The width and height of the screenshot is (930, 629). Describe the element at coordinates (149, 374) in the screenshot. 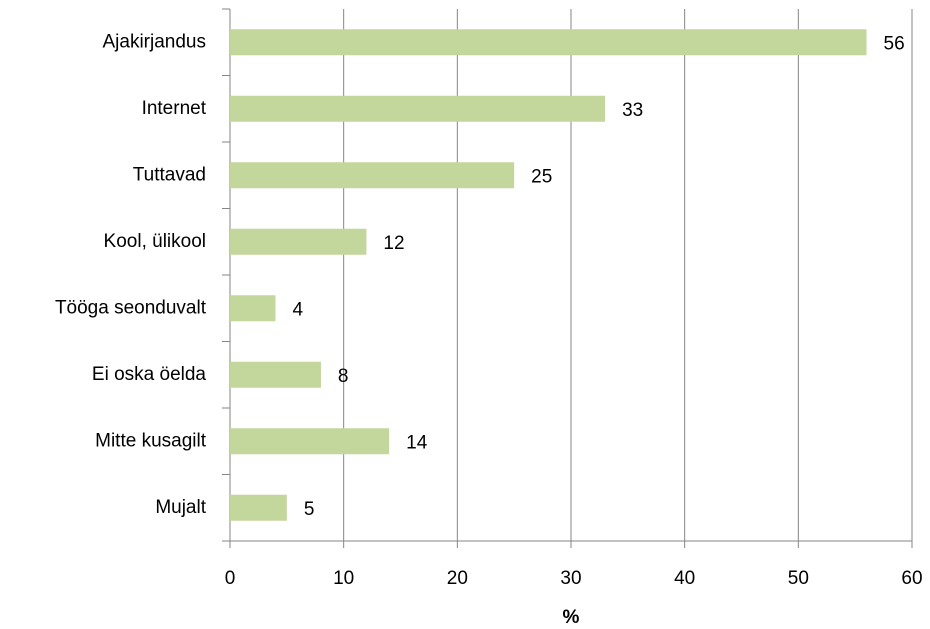

I see `y-tick-label: Ei oska öelda` at that location.